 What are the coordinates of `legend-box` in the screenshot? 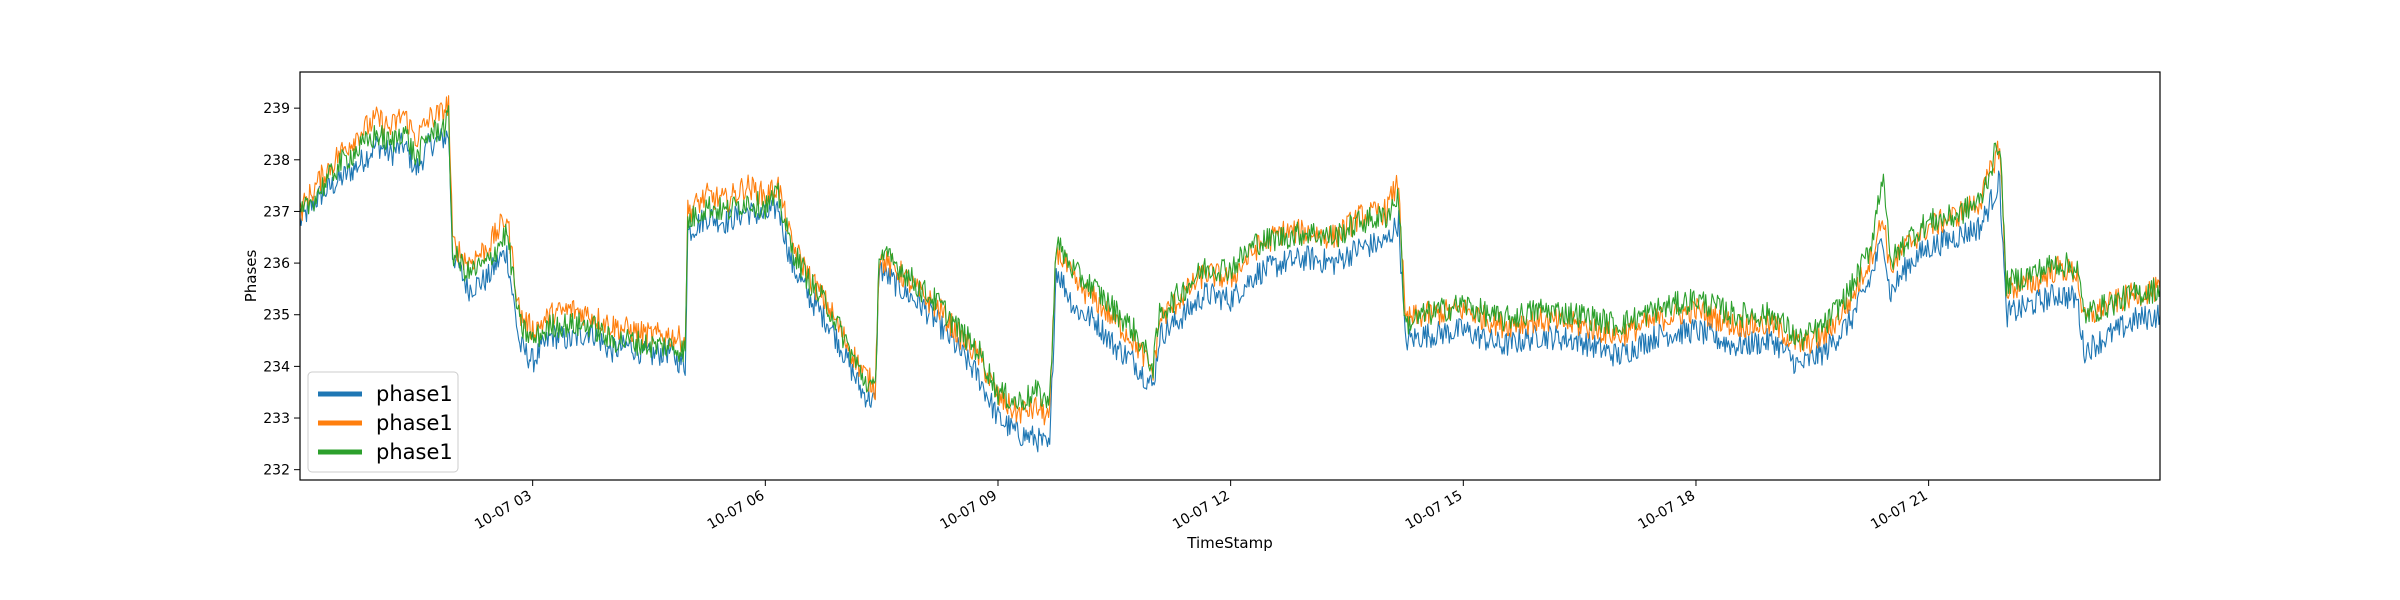 It's located at (383, 422).